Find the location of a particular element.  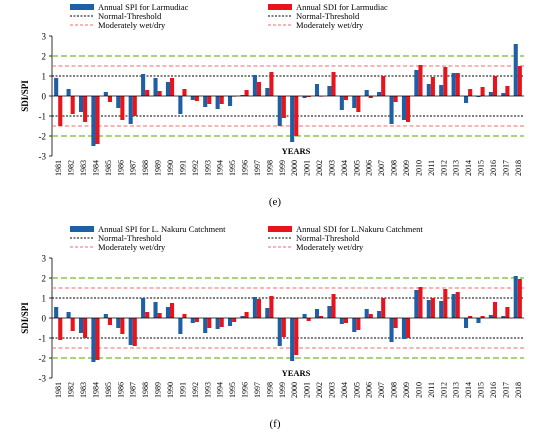

legend-swatch-sdi is located at coordinates (280, 7).